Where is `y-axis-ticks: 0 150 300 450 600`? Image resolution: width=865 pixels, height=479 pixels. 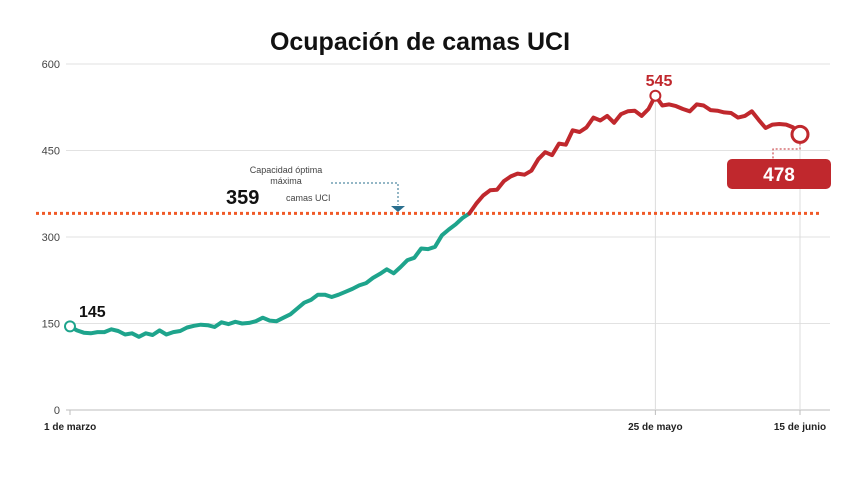
y-axis-ticks: 0 150 300 450 600 is located at coordinates (51, 238).